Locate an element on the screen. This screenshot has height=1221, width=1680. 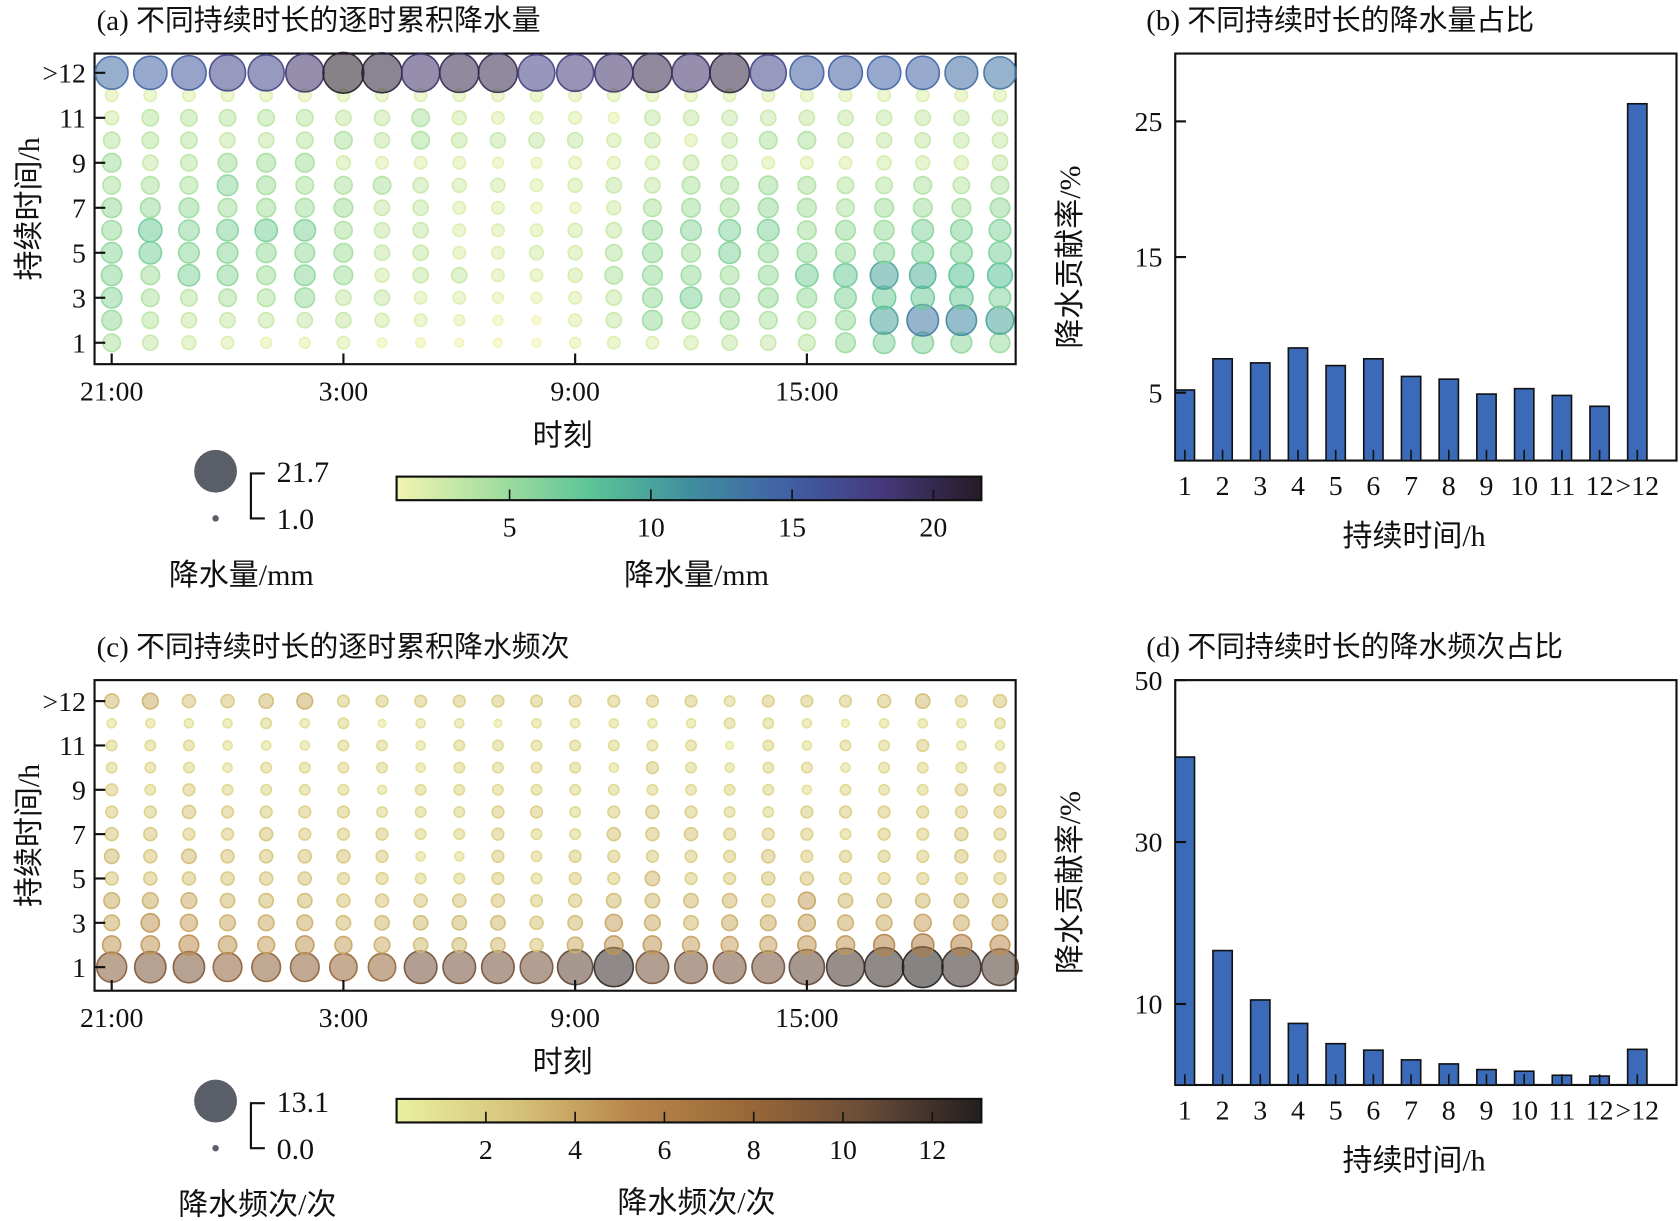
y-tick-label: 15 is located at coordinates (1149, 258).